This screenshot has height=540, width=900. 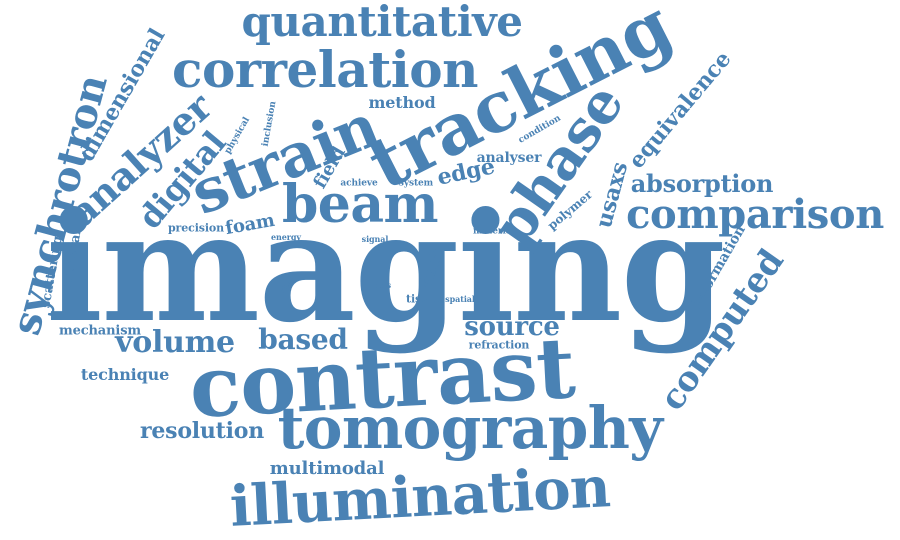 What do you see at coordinates (509, 158) in the screenshot?
I see `word-analyser: analyser` at bounding box center [509, 158].